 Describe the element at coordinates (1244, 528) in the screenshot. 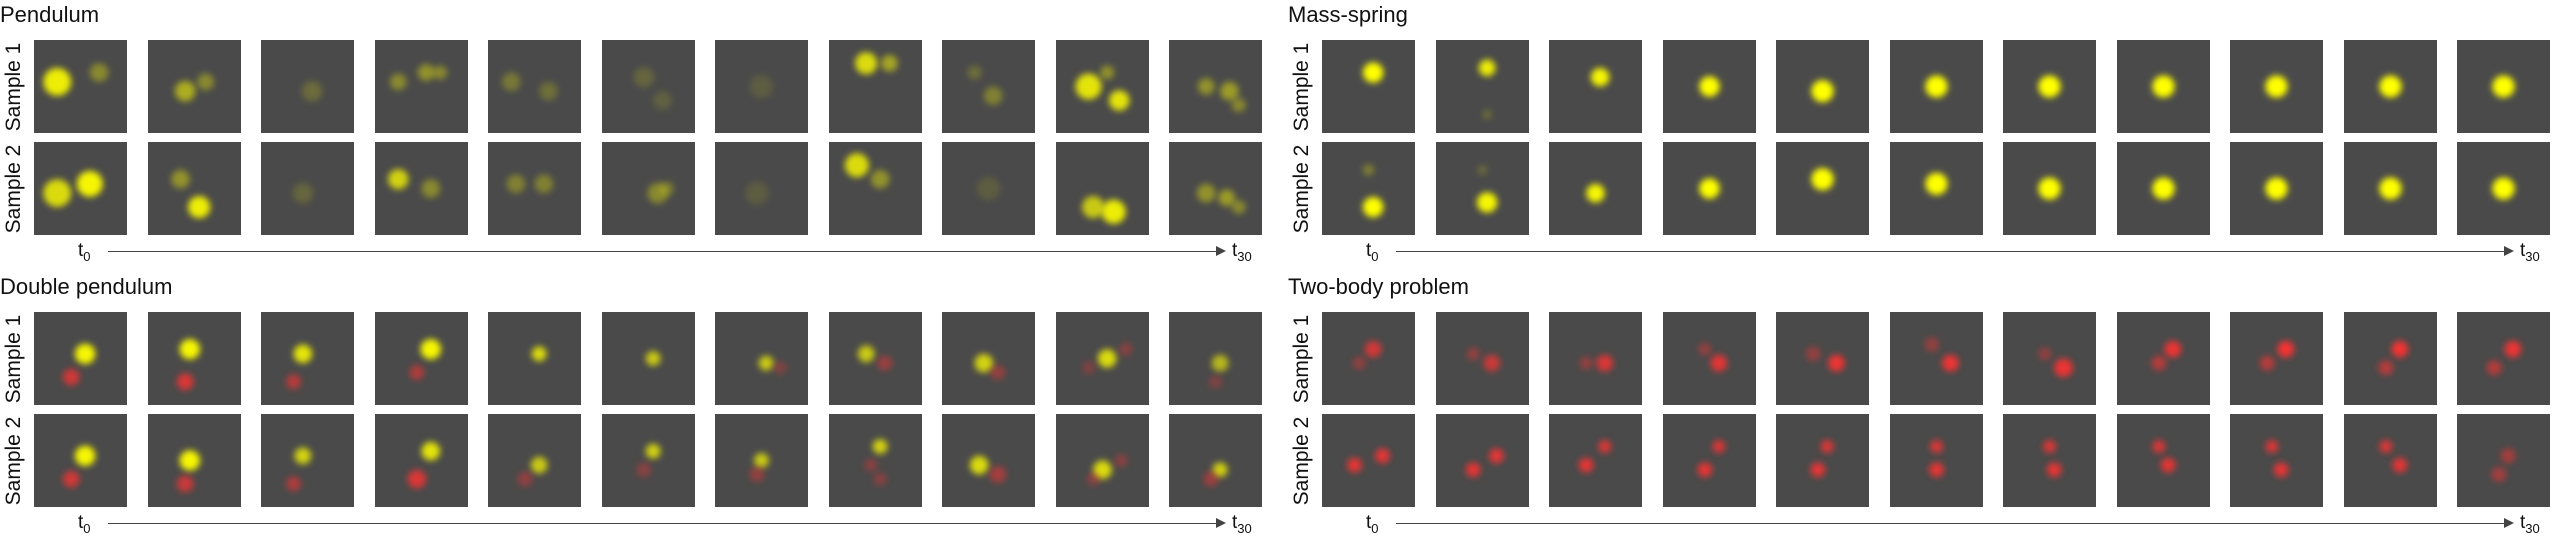

I see `time-end-subscript: 30` at that location.